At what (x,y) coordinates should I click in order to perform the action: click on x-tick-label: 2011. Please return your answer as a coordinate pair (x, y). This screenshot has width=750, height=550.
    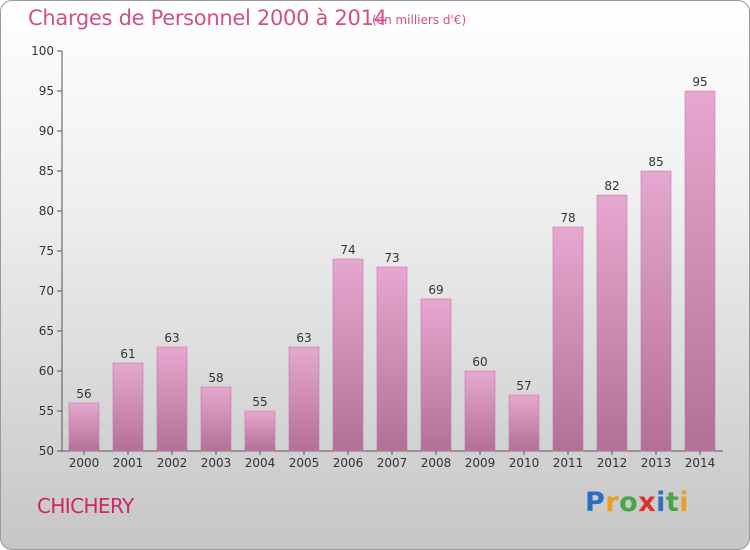
    Looking at the image, I should click on (568, 463).